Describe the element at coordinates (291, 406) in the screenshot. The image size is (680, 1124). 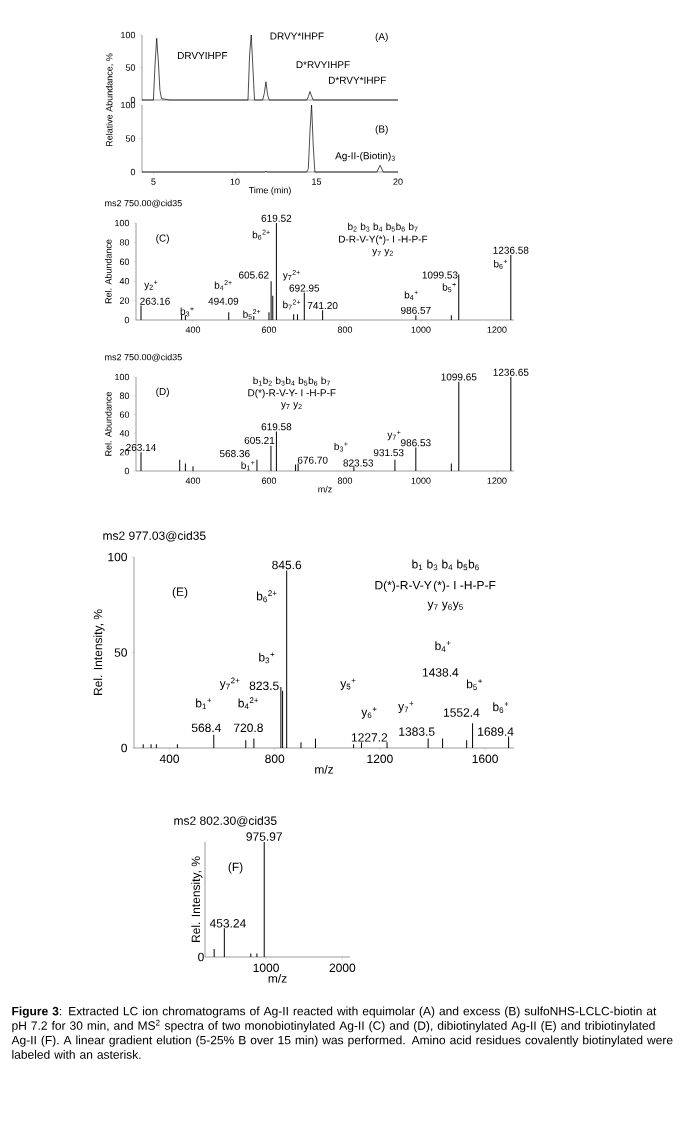
I see `annotation: y$_{7}$ y$_{2}$` at that location.